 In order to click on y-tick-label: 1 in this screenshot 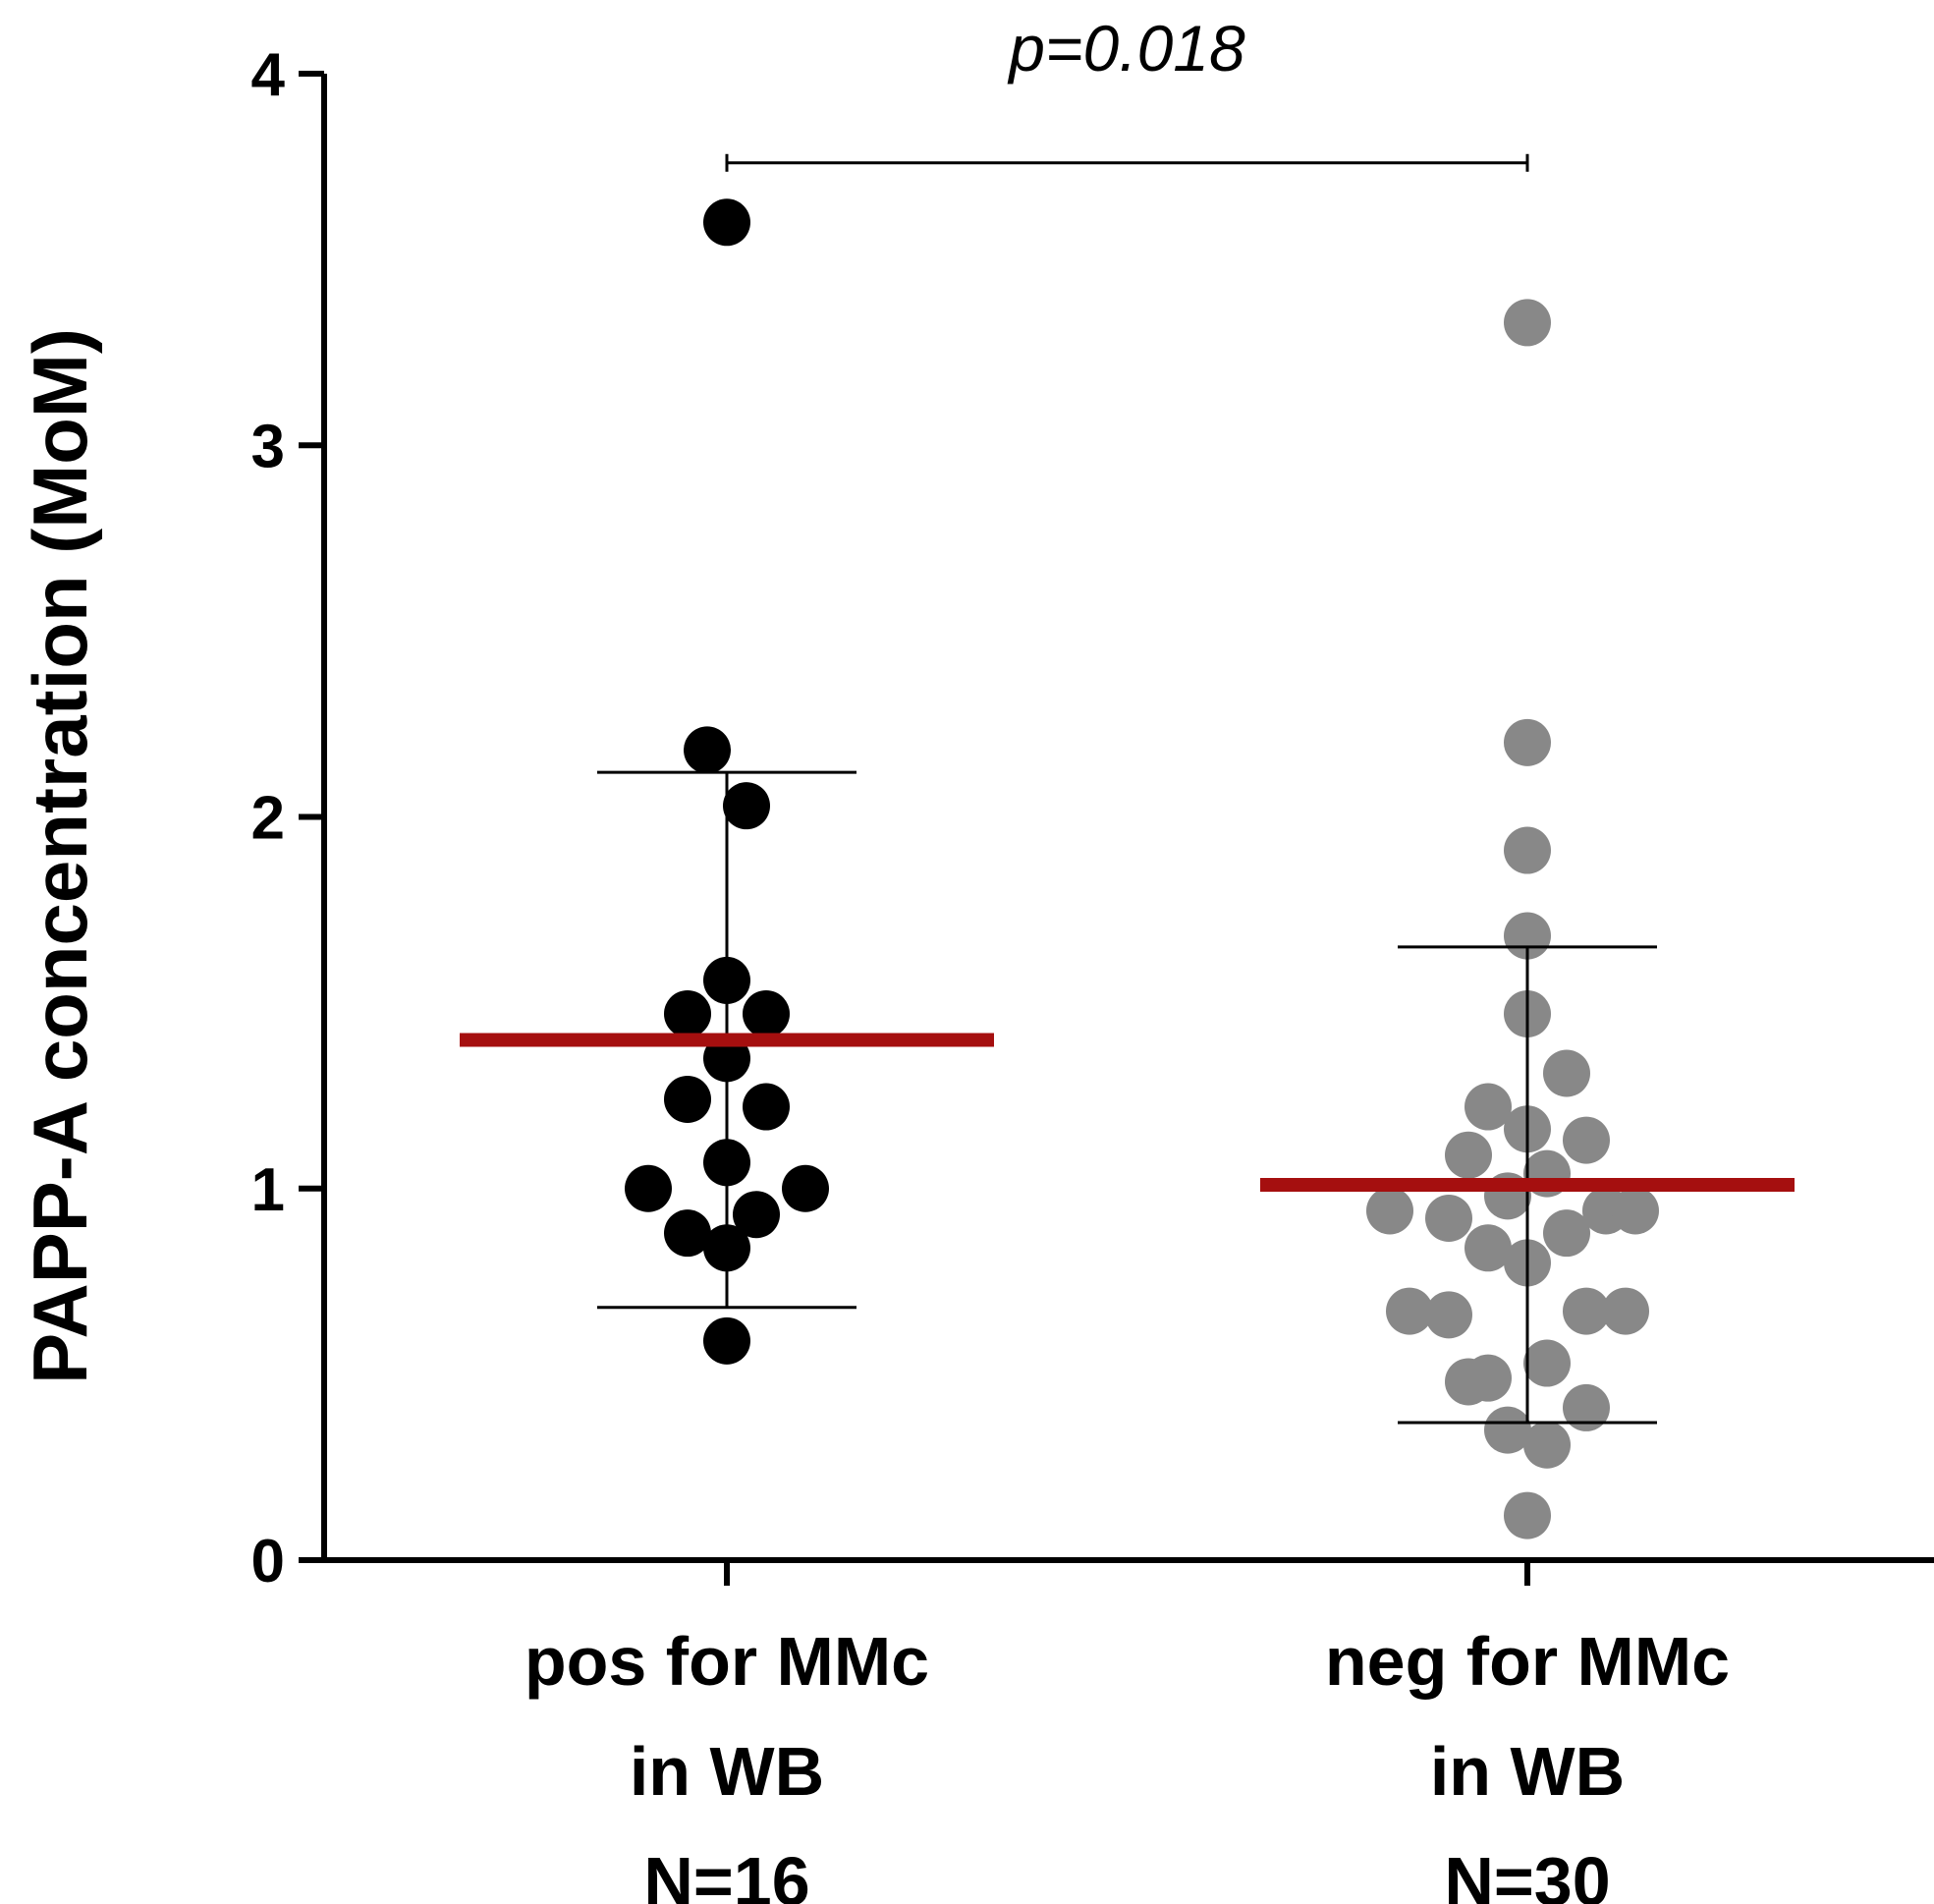, I will do `click(268, 1190)`.